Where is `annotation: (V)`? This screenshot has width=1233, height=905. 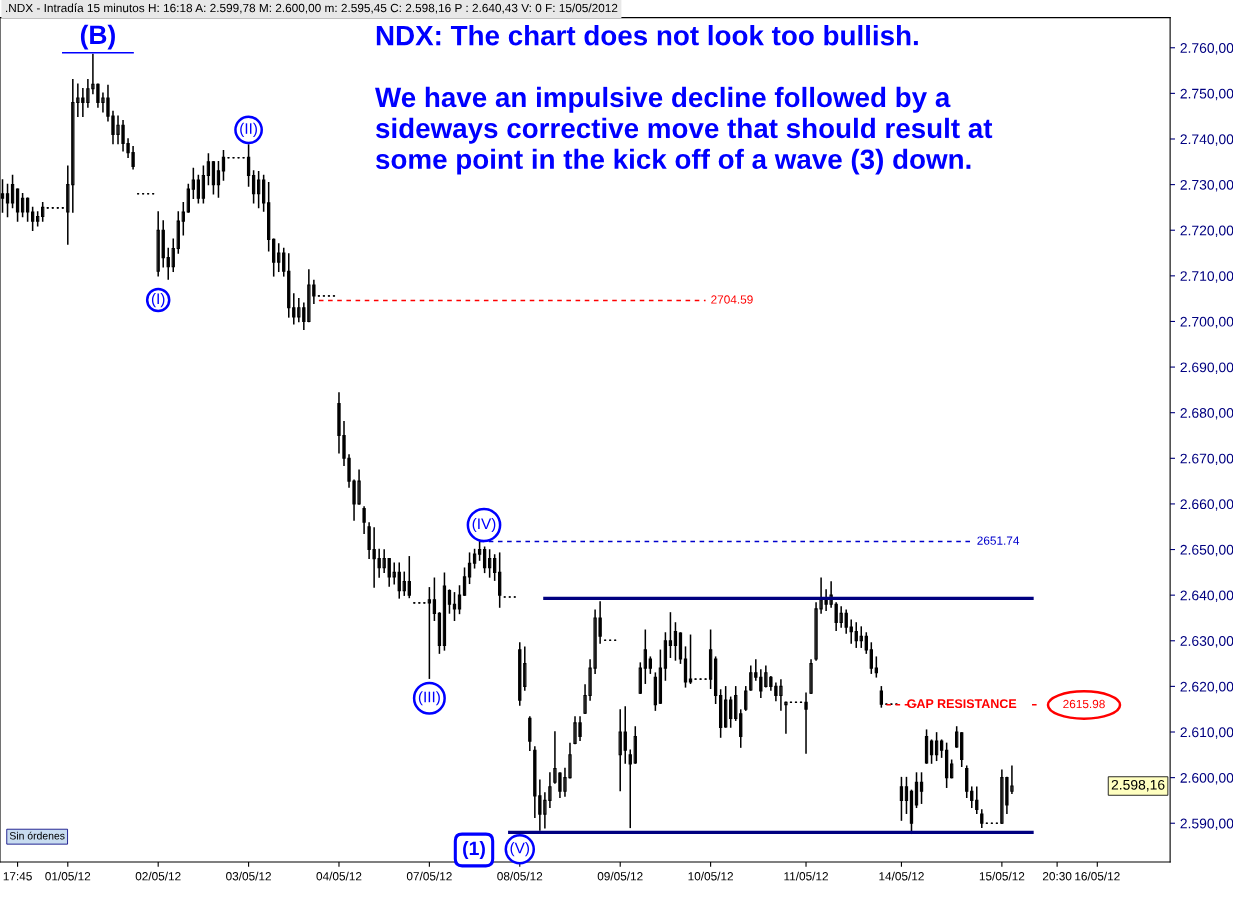
annotation: (V) is located at coordinates (520, 849).